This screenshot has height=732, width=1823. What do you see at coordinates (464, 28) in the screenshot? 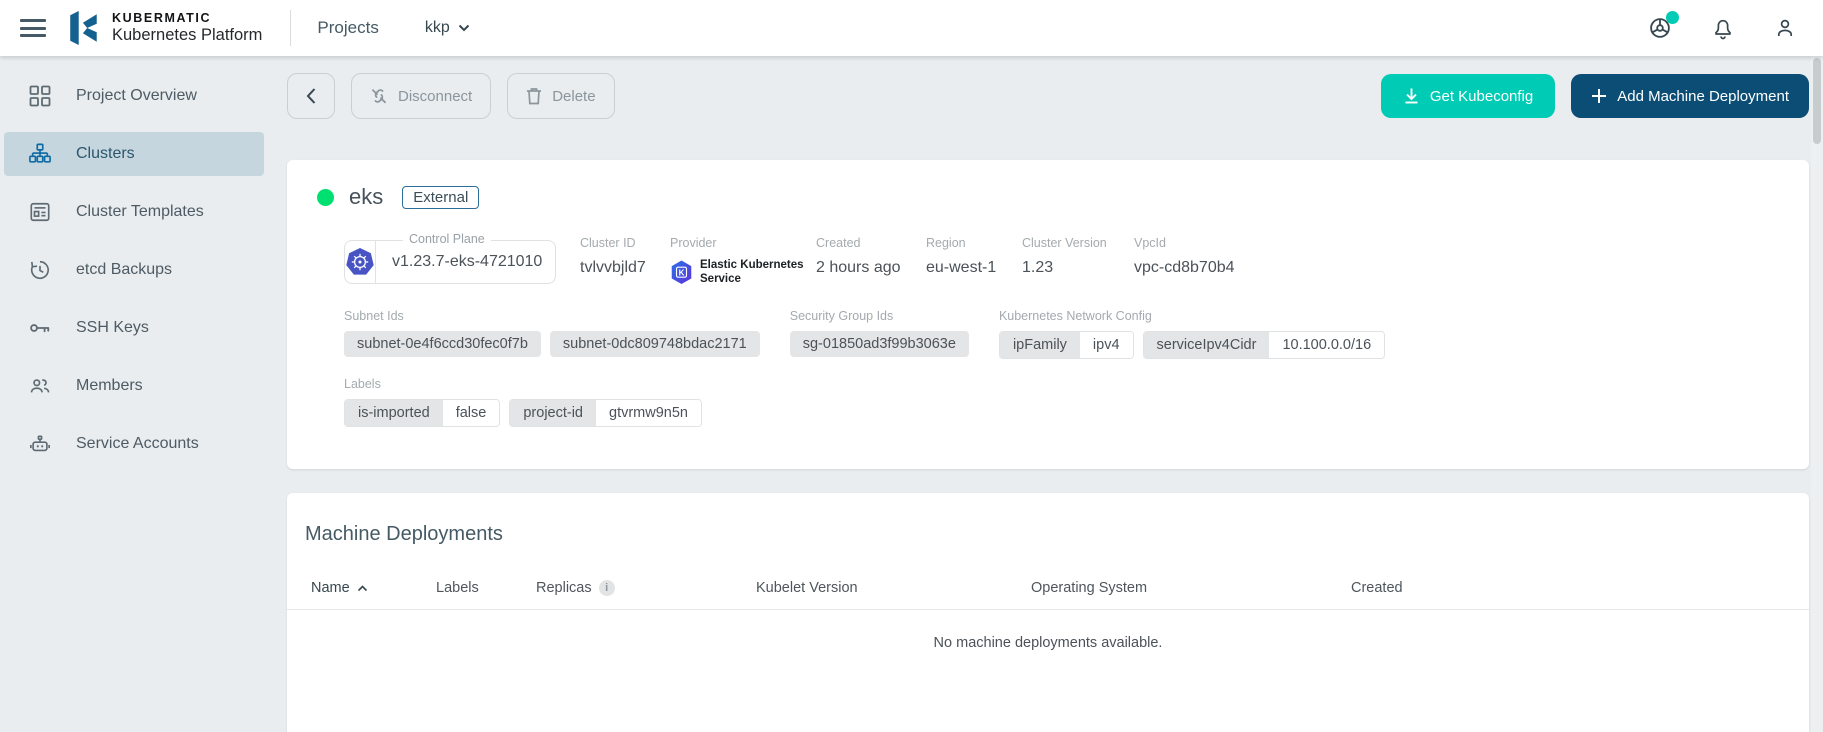
I see `chevron-down-icon` at bounding box center [464, 28].